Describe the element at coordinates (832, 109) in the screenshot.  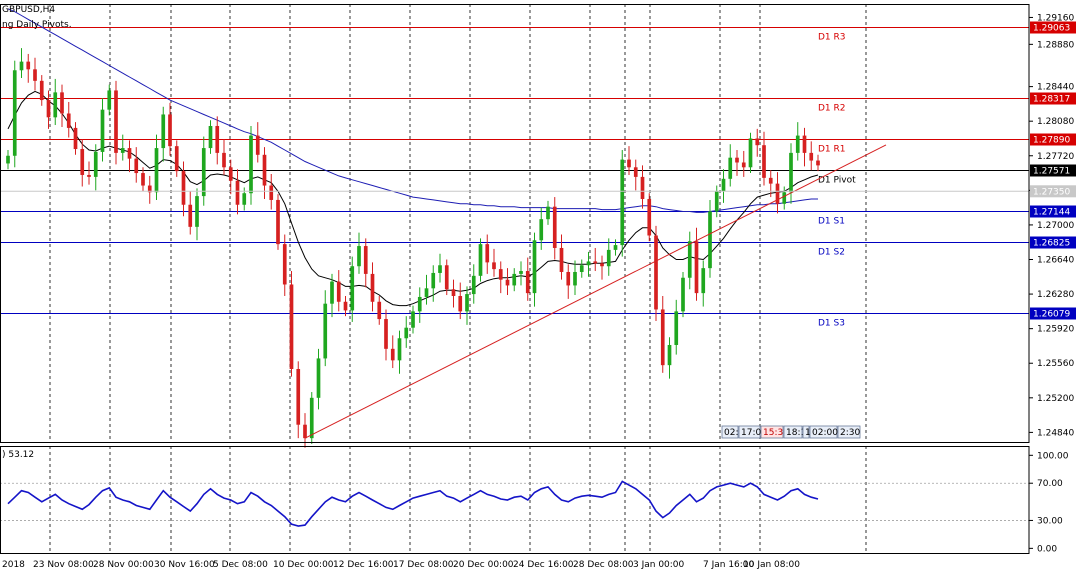
I see `level-name: D1 R2` at that location.